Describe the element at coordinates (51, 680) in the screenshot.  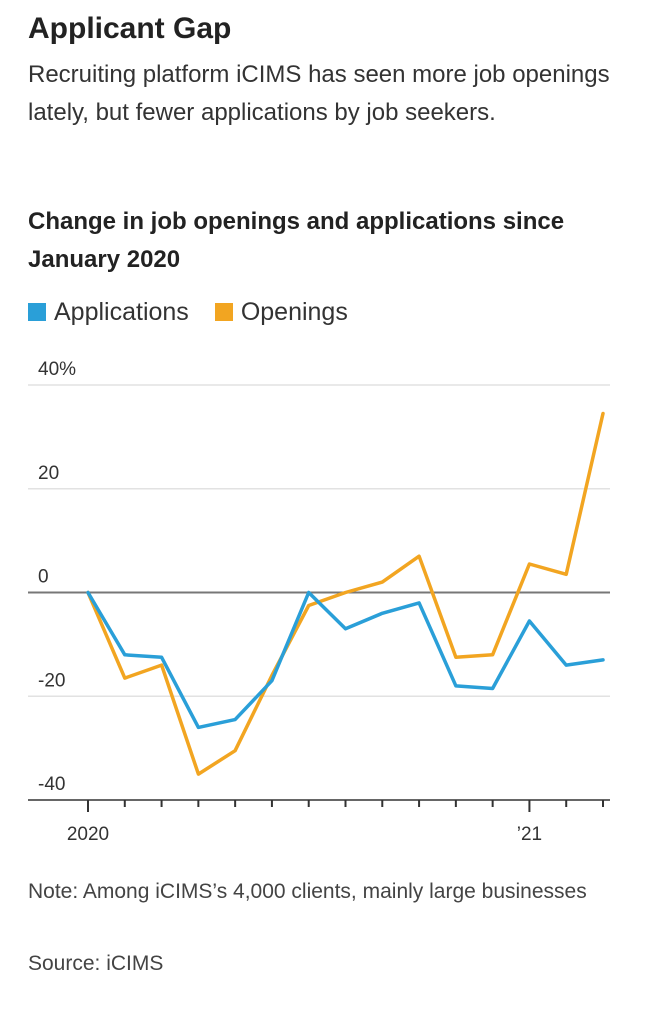
I see `y-tick-label: -20` at that location.